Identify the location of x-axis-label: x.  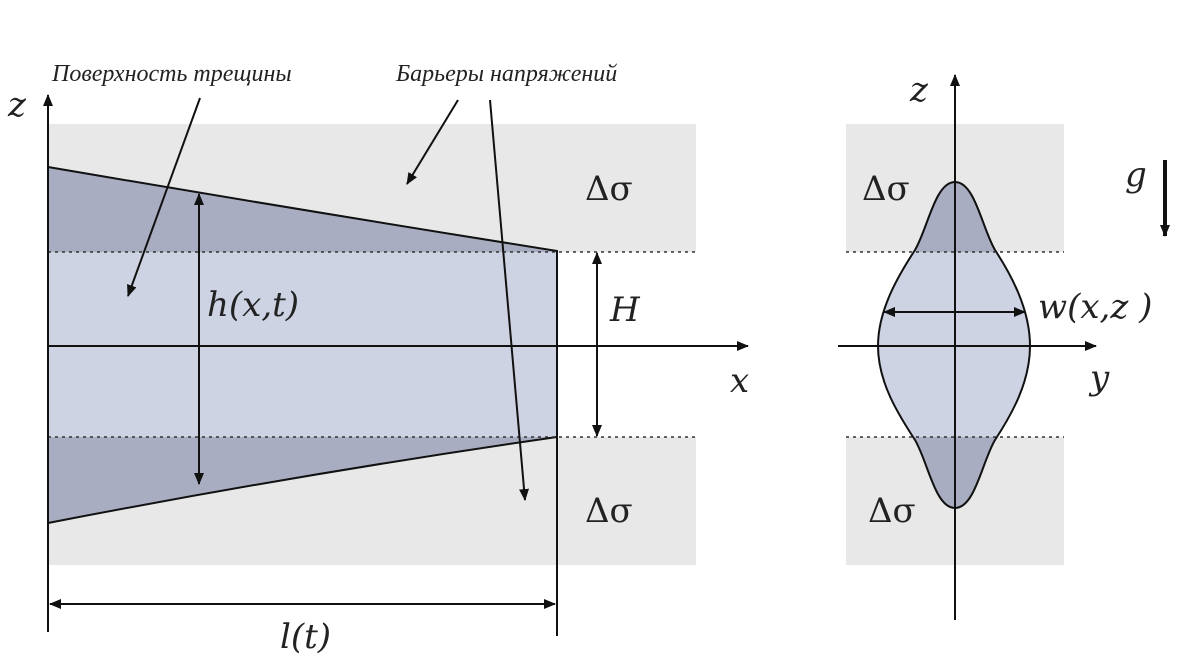
(739, 381).